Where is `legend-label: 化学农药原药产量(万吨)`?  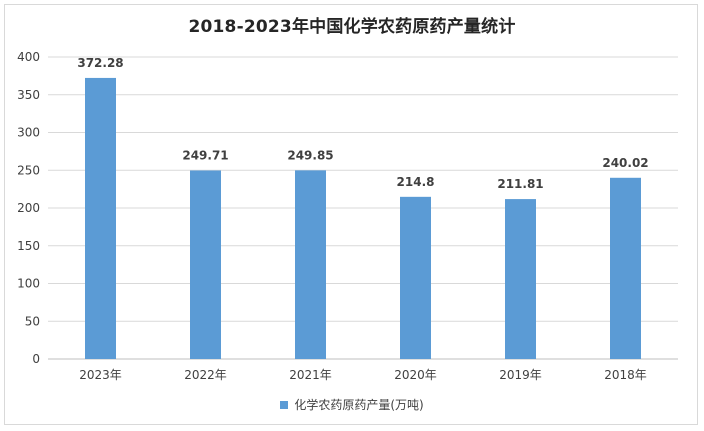
legend-label: 化学农药原药产量(万吨) is located at coordinates (359, 405).